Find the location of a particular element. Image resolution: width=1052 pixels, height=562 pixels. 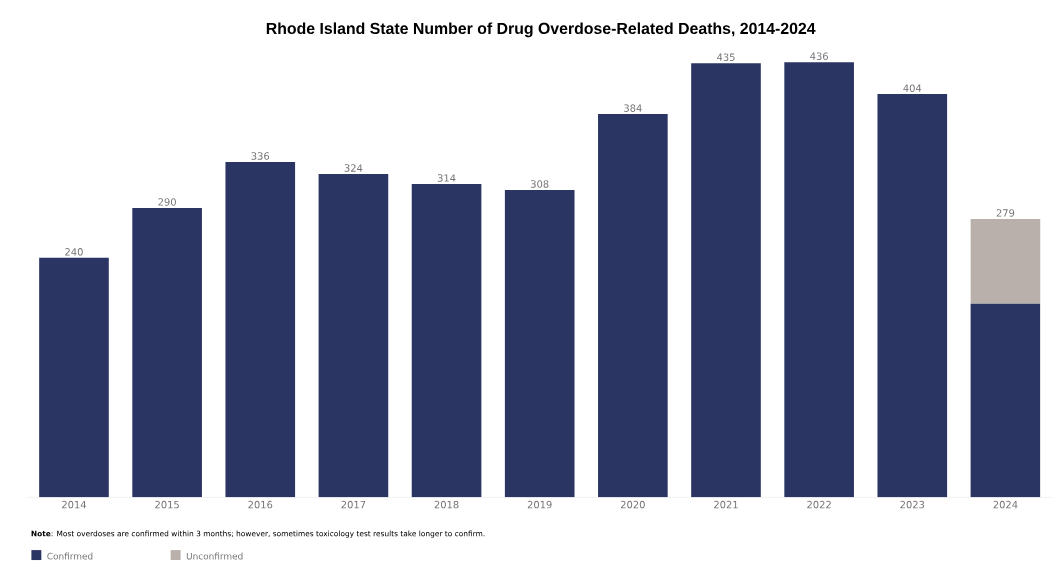

data-label: 240 is located at coordinates (74, 252).